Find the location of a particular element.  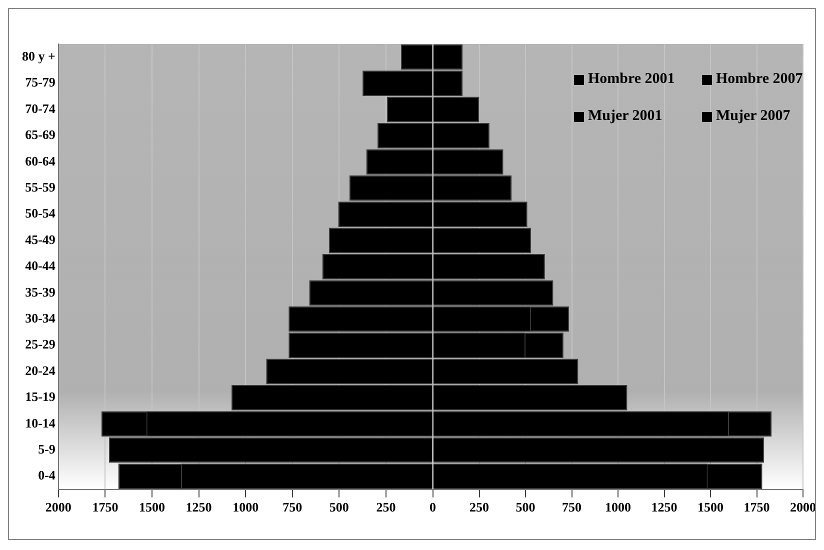

y-tick-label: 25-29 is located at coordinates (40, 344).